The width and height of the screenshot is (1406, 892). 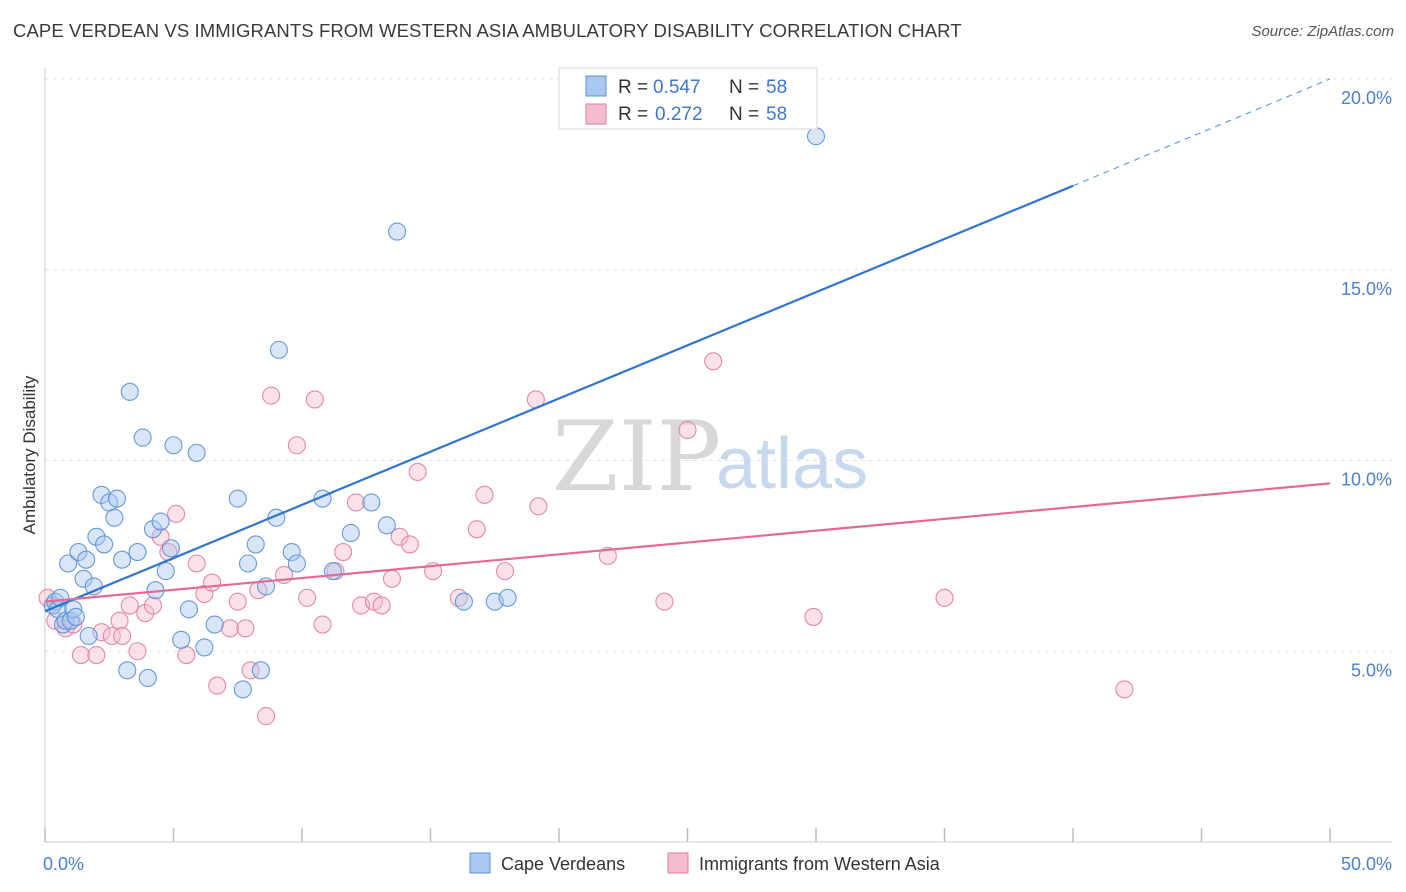 What do you see at coordinates (744, 87) in the screenshot?
I see `legend-n-label-blue: N =` at bounding box center [744, 87].